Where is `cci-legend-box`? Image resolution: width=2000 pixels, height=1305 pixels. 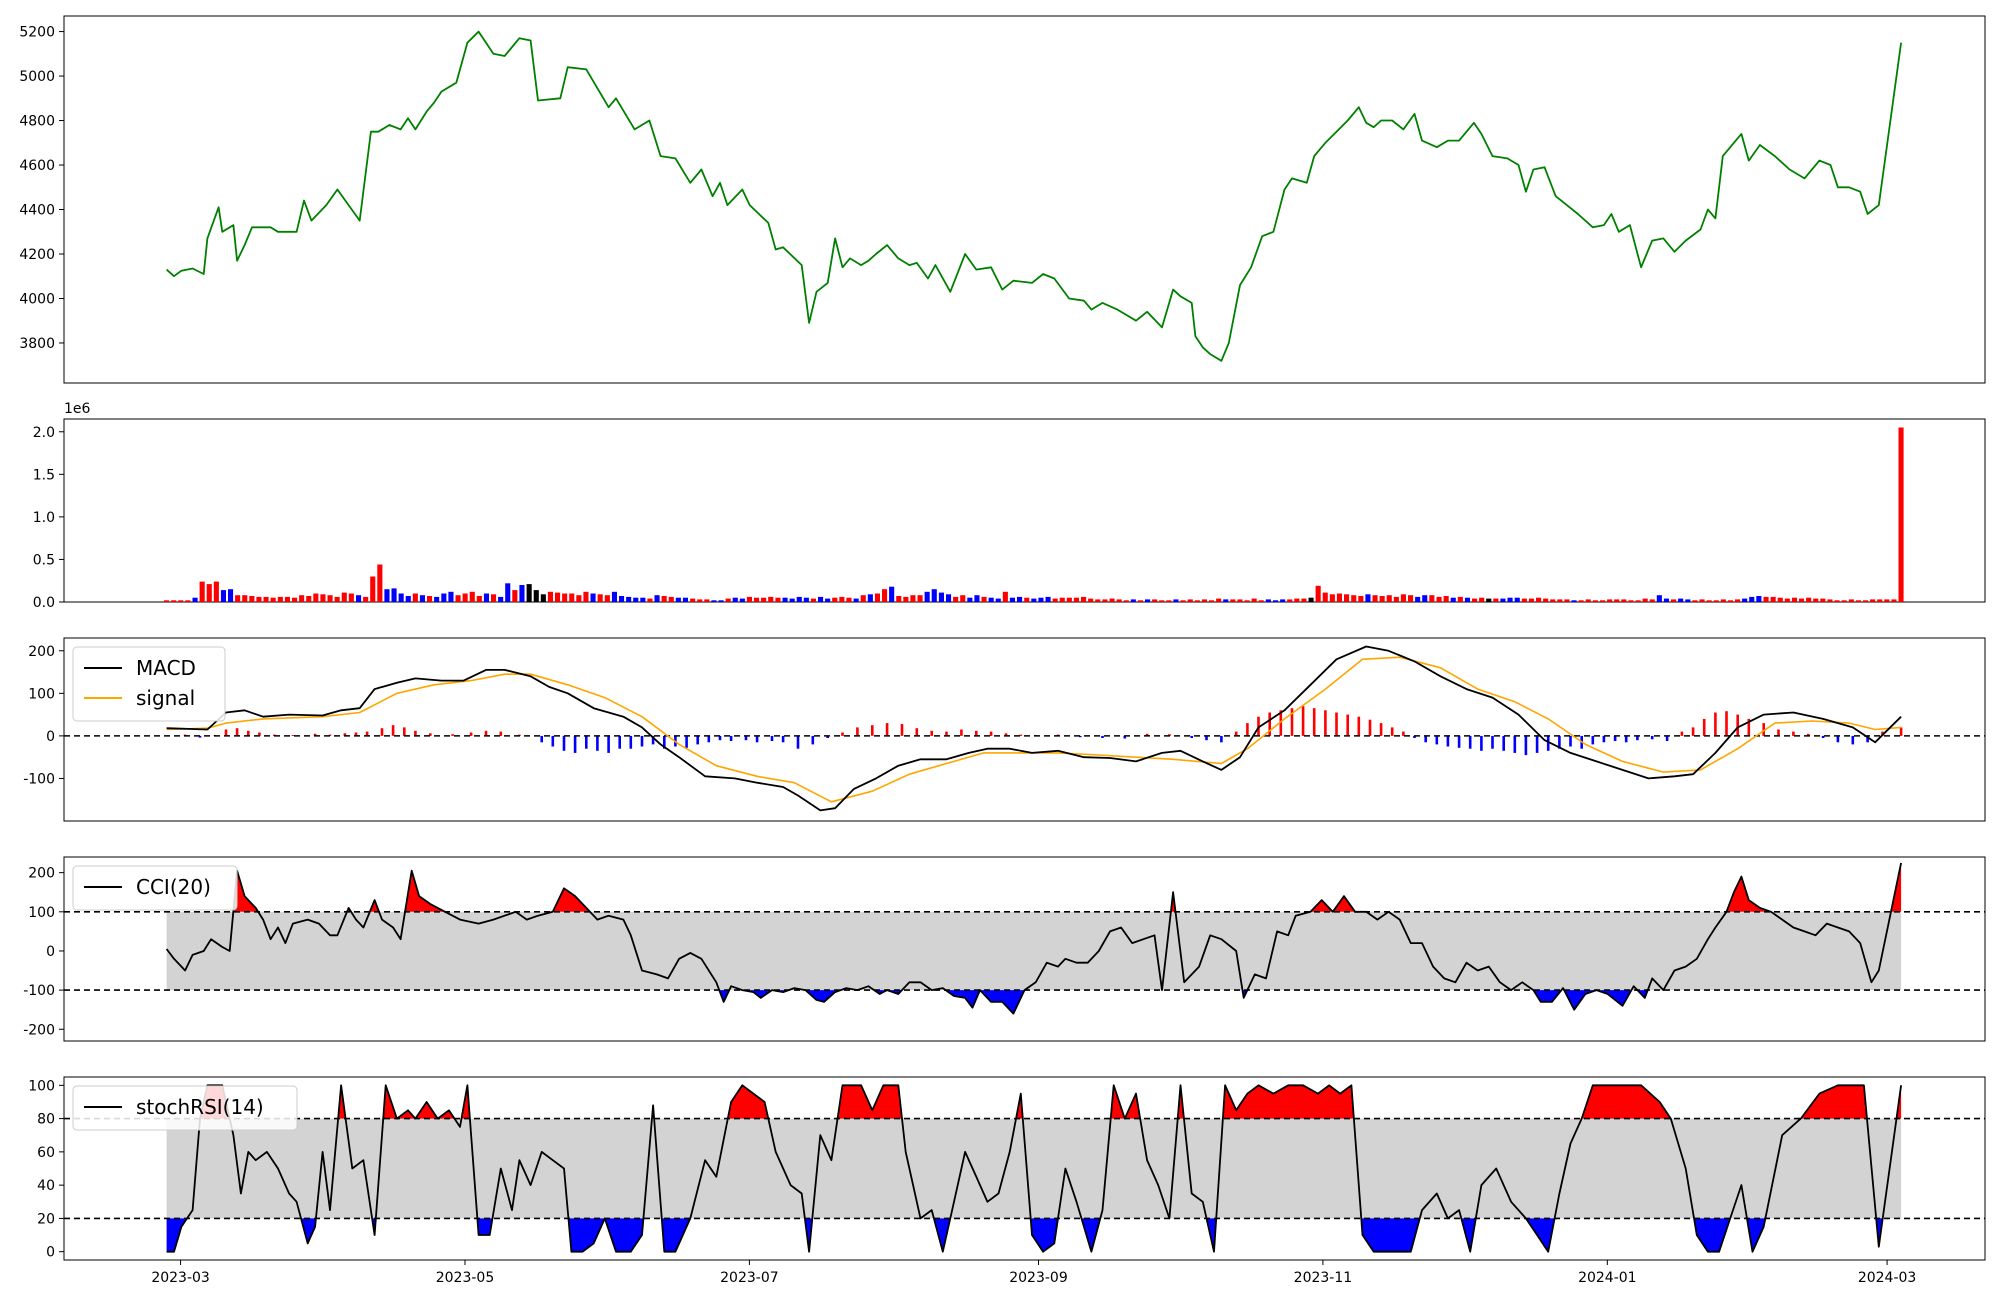 cci-legend-box is located at coordinates (155, 888).